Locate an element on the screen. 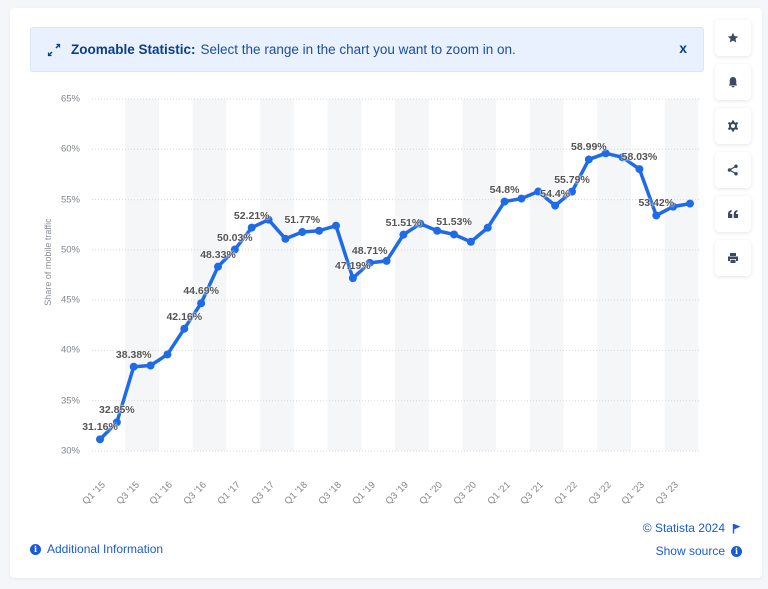 The width and height of the screenshot is (768, 589). data-label: 53.42% is located at coordinates (656, 203).